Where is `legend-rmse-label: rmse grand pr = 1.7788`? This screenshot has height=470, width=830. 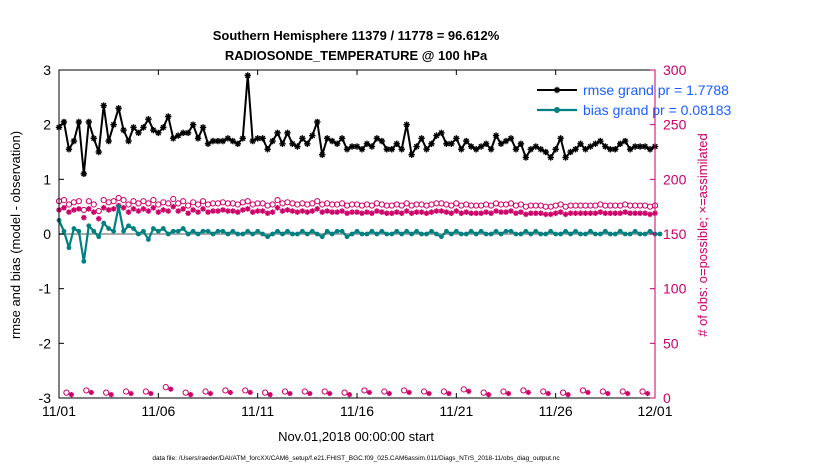
legend-rmse-label: rmse grand pr = 1.7788 is located at coordinates (656, 90).